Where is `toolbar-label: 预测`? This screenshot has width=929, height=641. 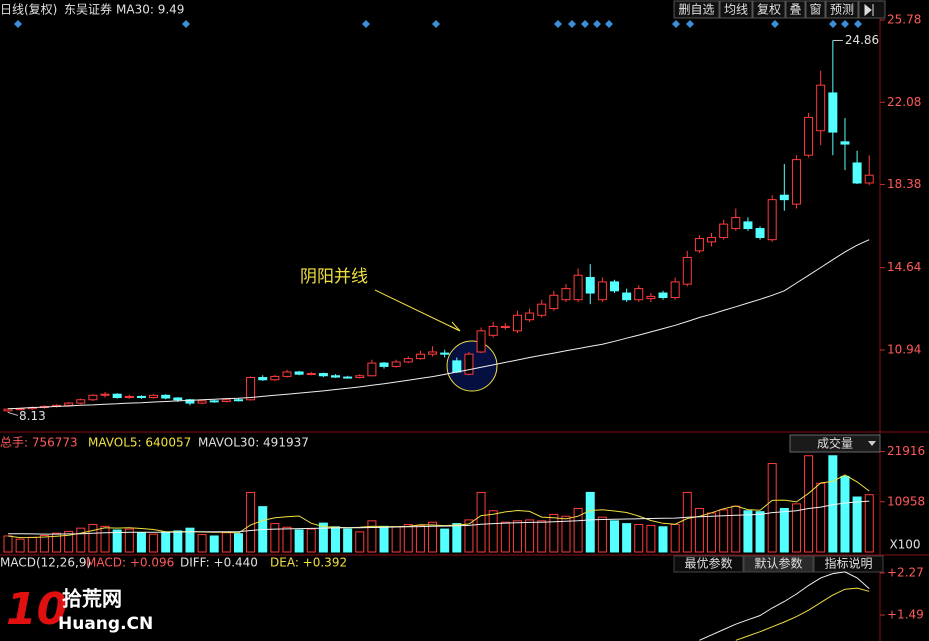 toolbar-label: 预测 is located at coordinates (842, 10).